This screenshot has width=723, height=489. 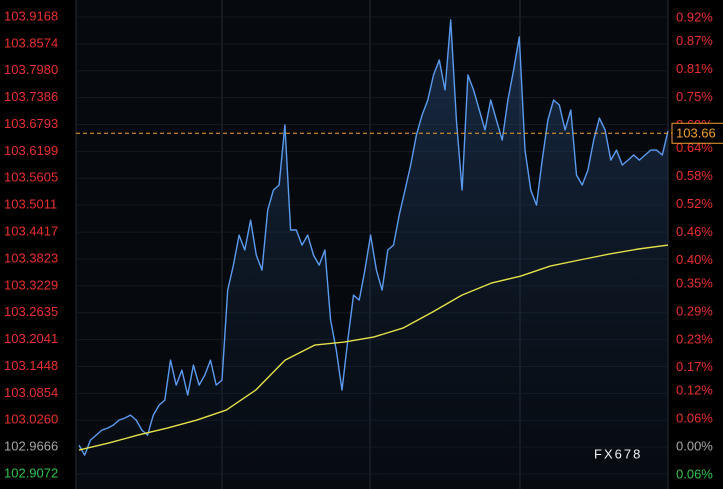 What do you see at coordinates (694, 366) in the screenshot?
I see `y2-tick-label: 0.17%` at bounding box center [694, 366].